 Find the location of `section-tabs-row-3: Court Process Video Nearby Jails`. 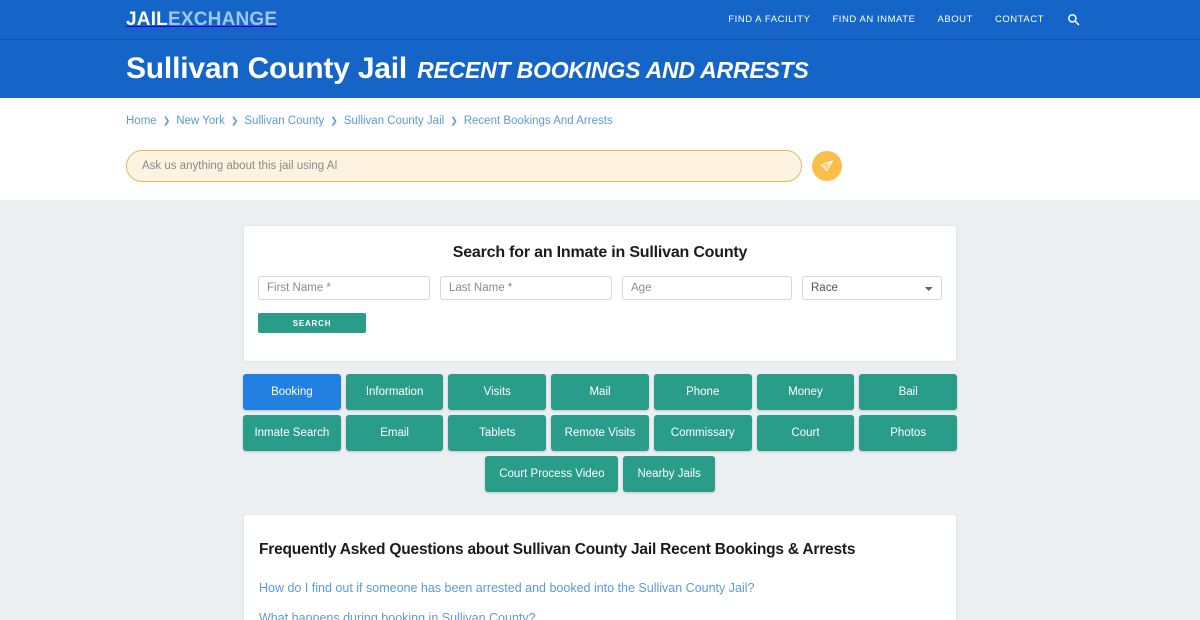

section-tabs-row-3: Court Process Video Nearby Jails is located at coordinates (600, 474).